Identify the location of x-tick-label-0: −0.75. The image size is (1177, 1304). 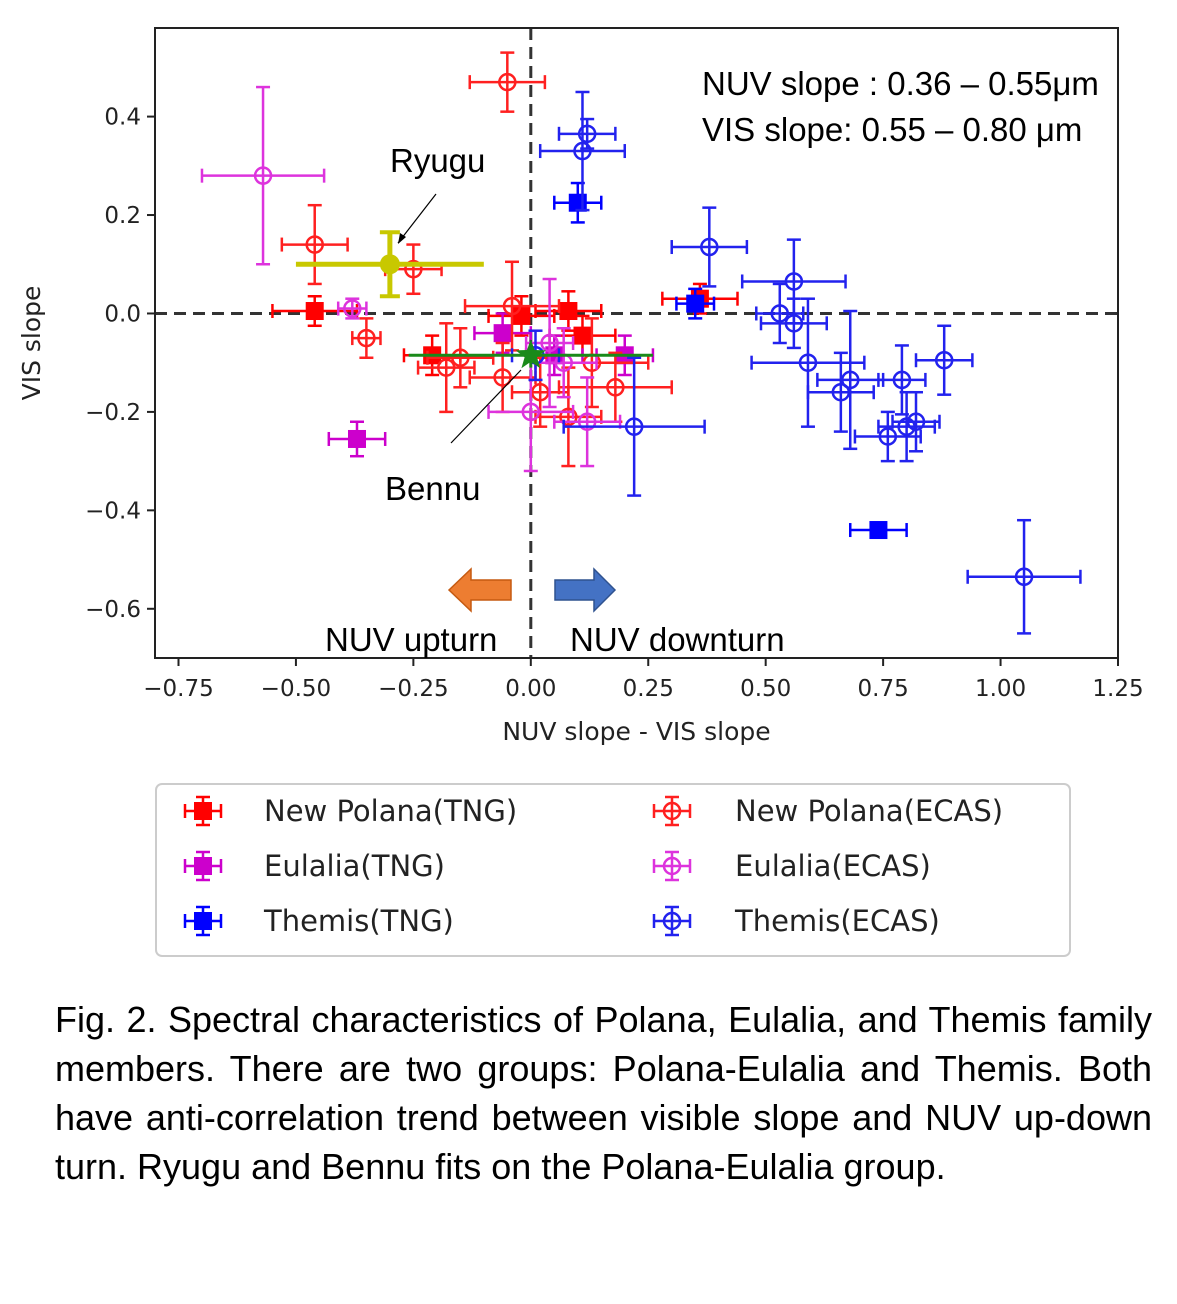
(178, 689).